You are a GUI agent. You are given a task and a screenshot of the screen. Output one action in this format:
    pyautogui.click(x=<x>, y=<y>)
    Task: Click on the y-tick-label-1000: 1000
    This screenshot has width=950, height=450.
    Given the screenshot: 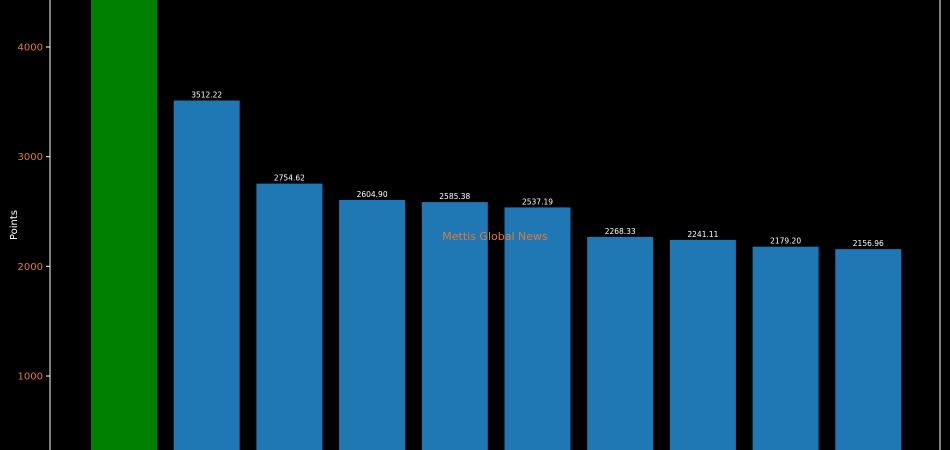 What is the action you would take?
    pyautogui.click(x=30, y=377)
    